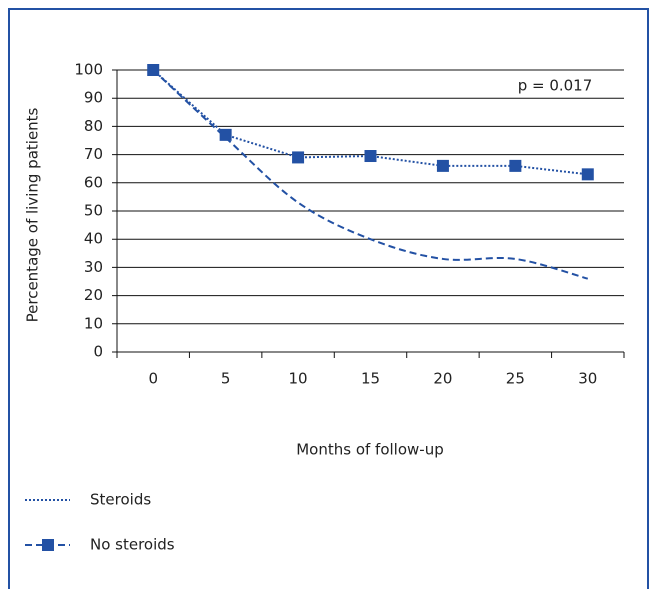 The height and width of the screenshot is (589, 657). I want to click on y-tick-label: 30, so click(93, 267).